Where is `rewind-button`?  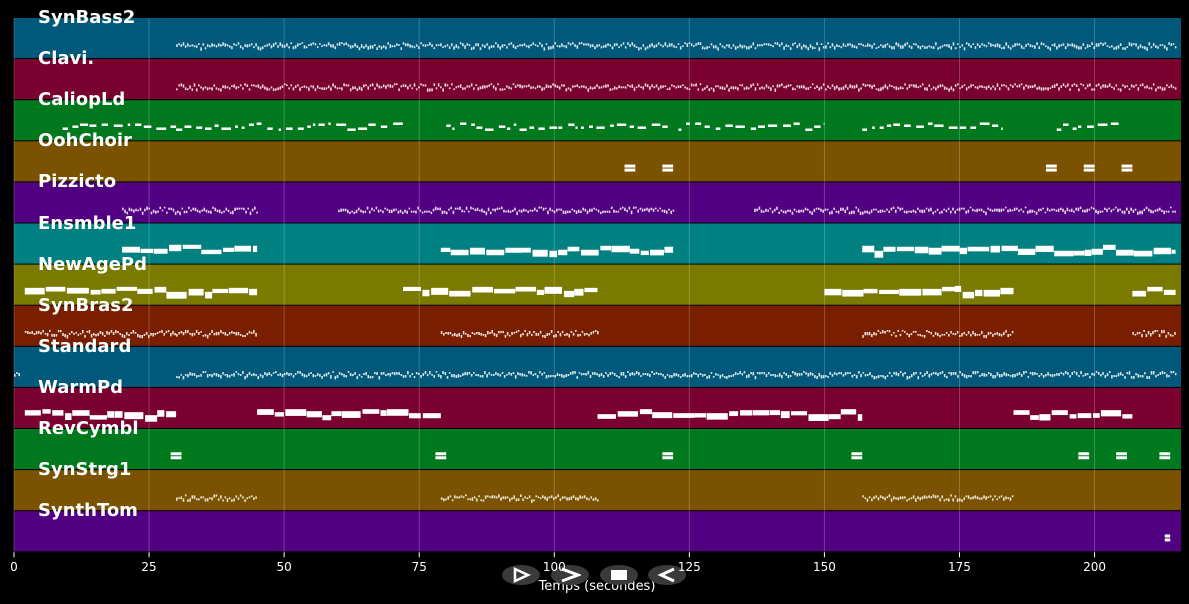 rewind-button is located at coordinates (667, 575).